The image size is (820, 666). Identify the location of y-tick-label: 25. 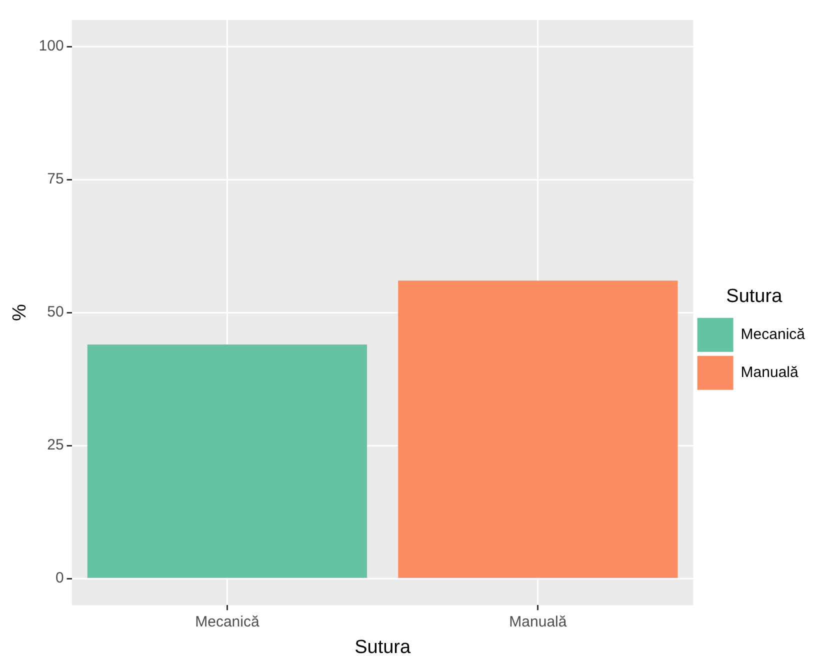
(55, 445).